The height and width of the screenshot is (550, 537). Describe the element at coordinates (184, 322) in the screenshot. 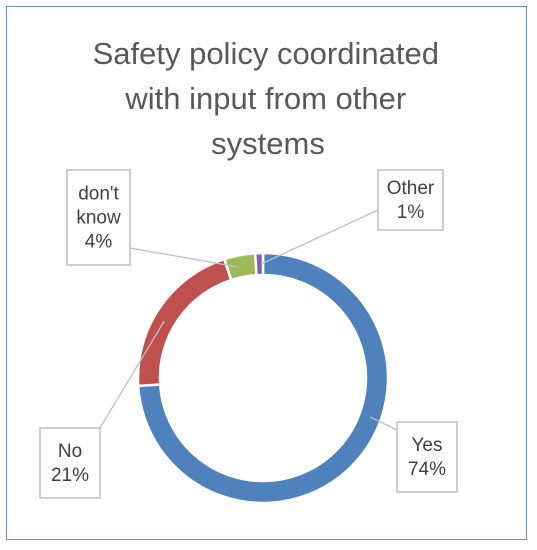

I see `slice-no` at that location.